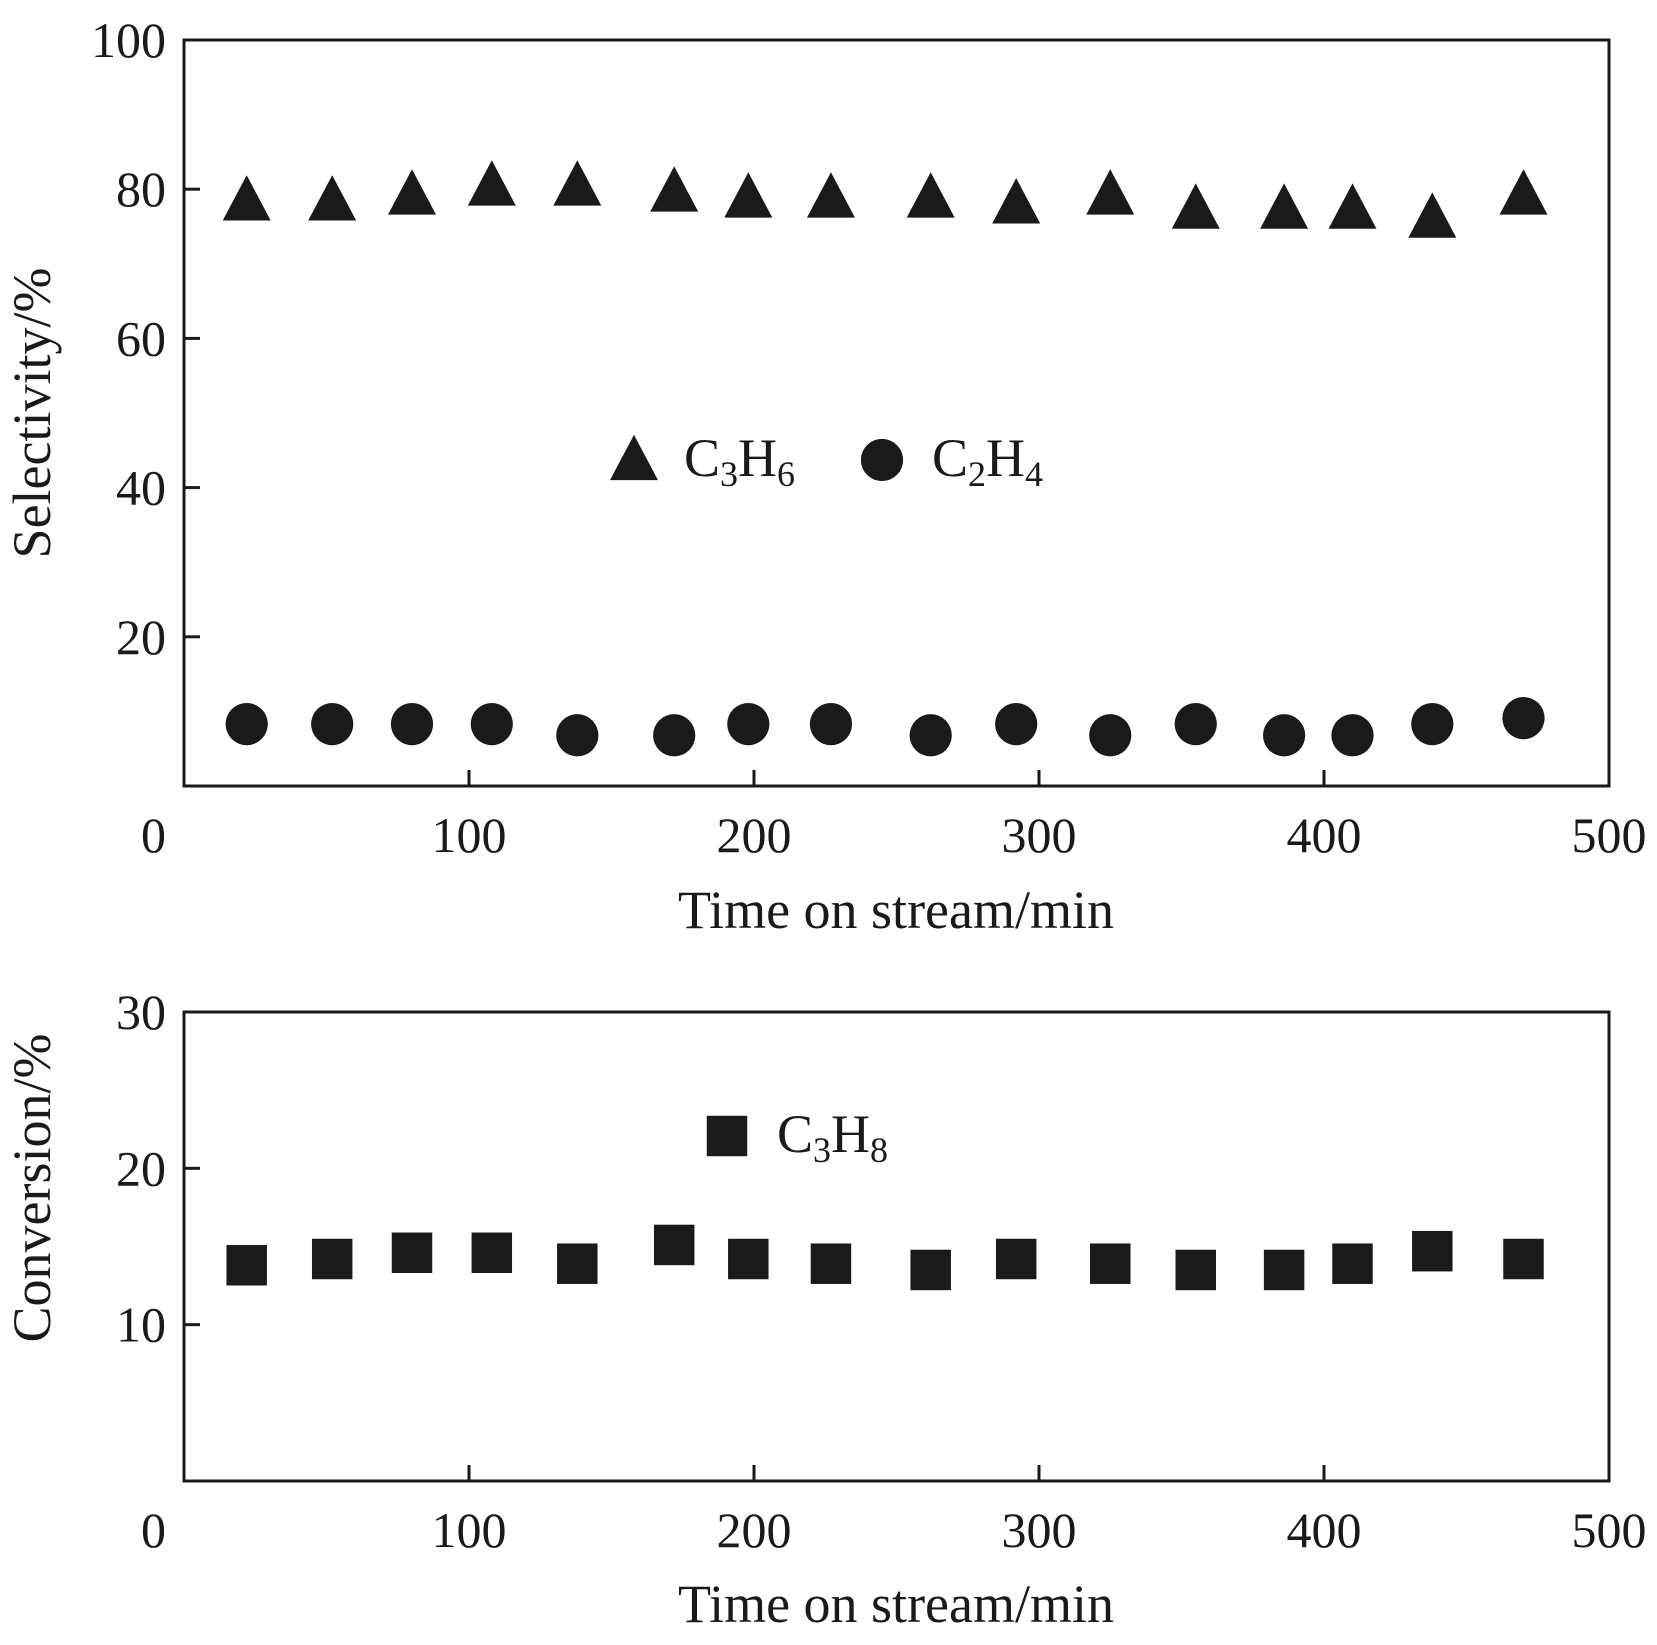 The height and width of the screenshot is (1645, 1657). Describe the element at coordinates (1609, 835) in the screenshot. I see `selectivity-x-tick-label: 500` at that location.